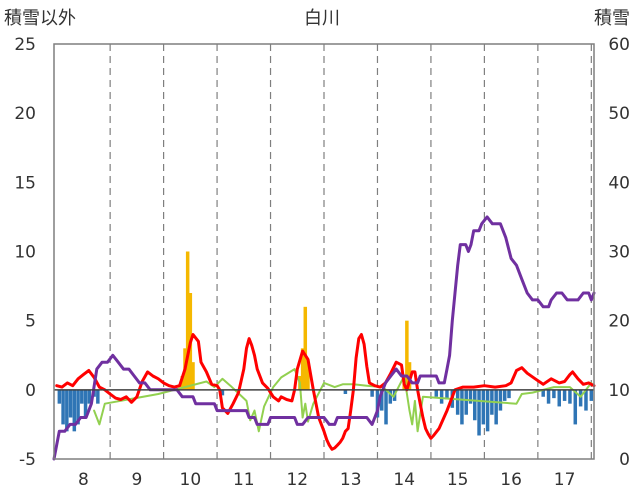 Image resolution: width=636 pixels, height=501 pixels. Describe the element at coordinates (326, 480) in the screenshot. I see `x-axis: 8 9 10 11 12 13 14 15 16 17` at that location.